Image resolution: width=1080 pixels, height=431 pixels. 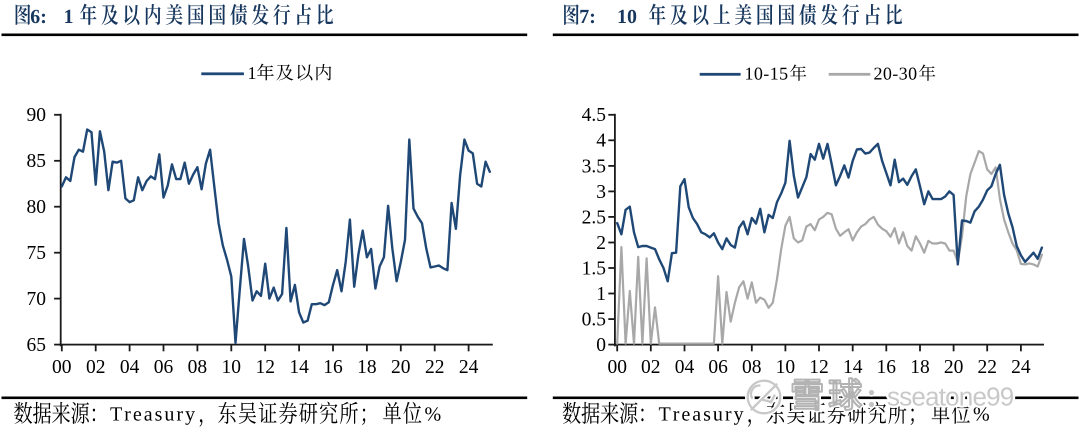 I want to click on svg-text: 4.5, so click(x=594, y=115).